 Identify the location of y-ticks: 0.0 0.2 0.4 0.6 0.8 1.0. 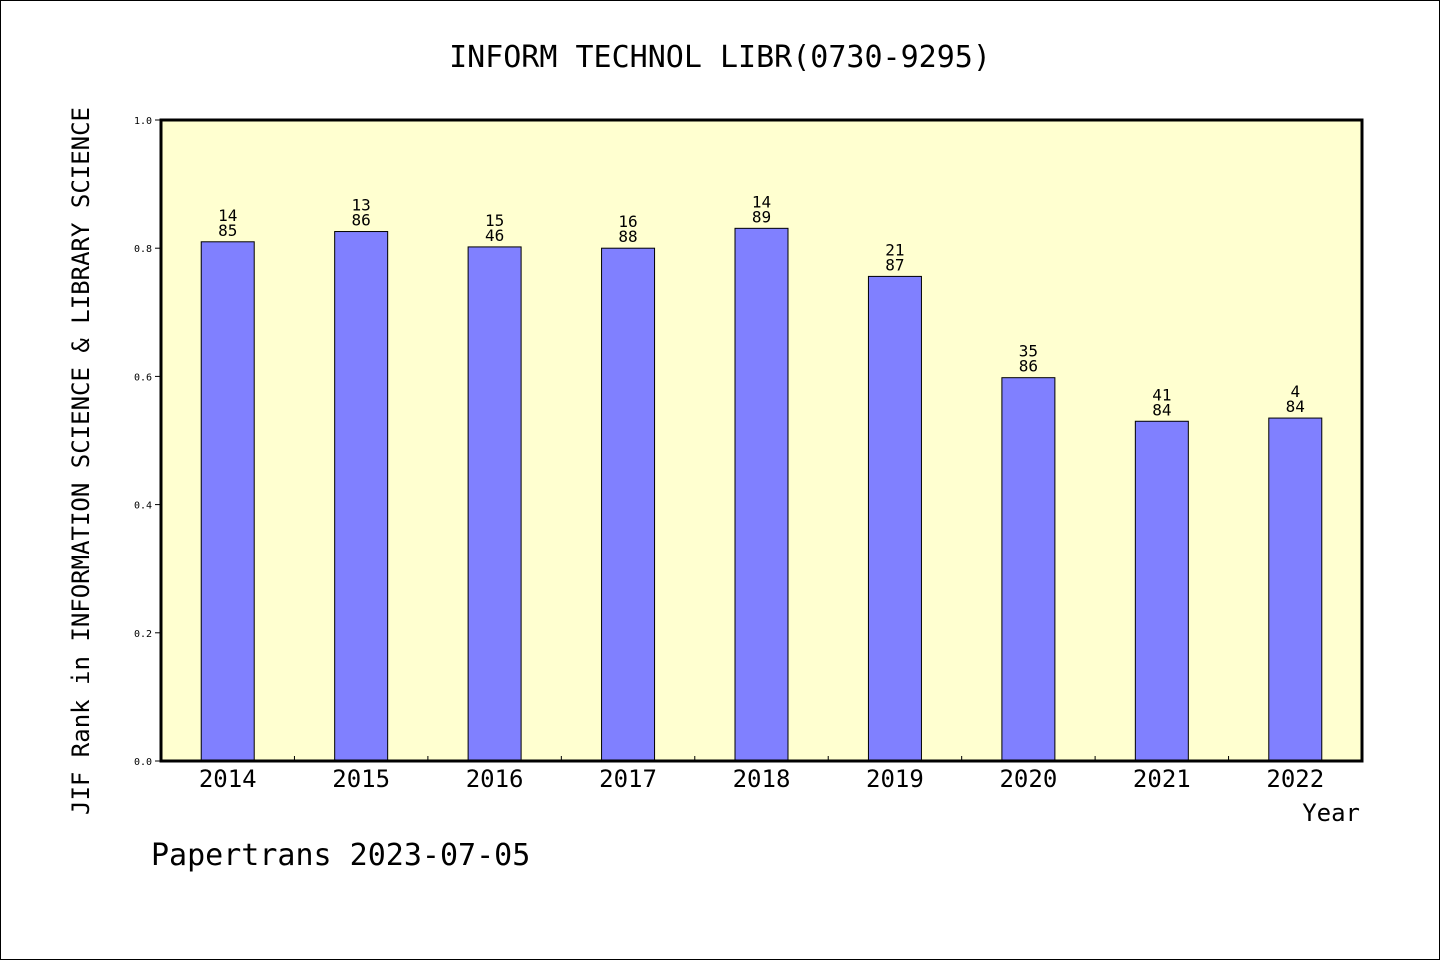
(147, 442).